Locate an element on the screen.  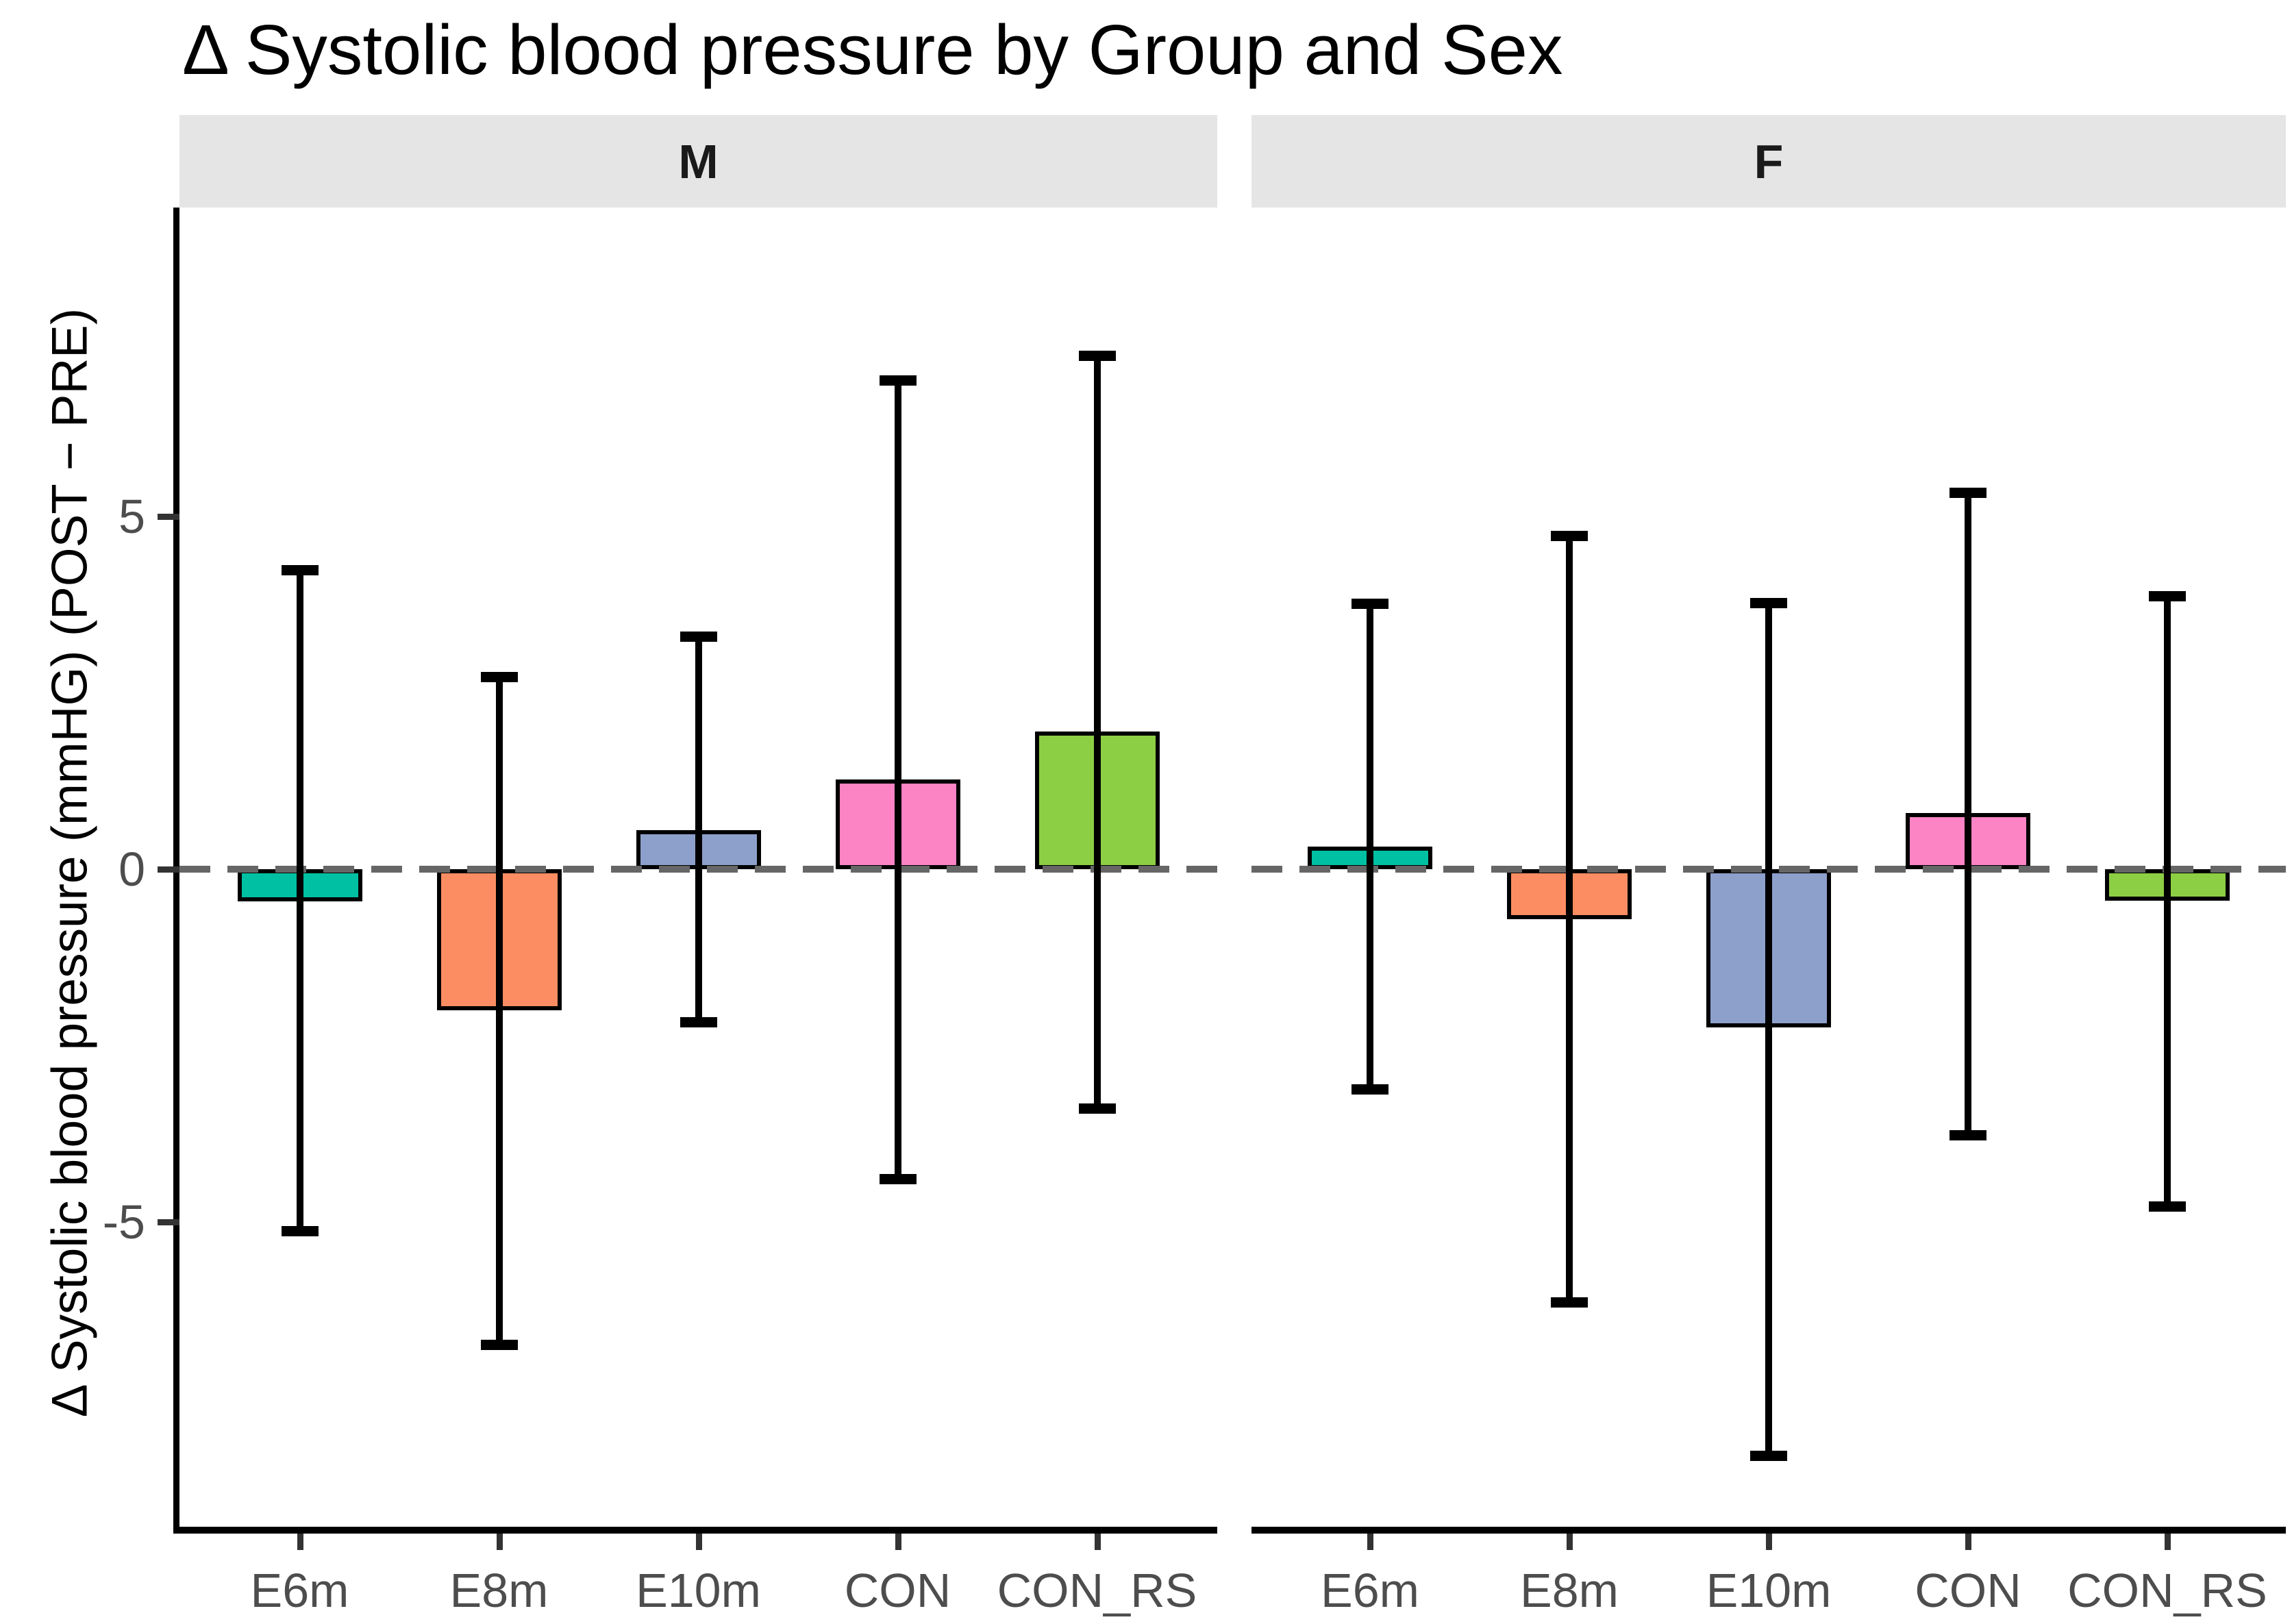
error-bar-cap-lower-M-E10m is located at coordinates (698, 1021).